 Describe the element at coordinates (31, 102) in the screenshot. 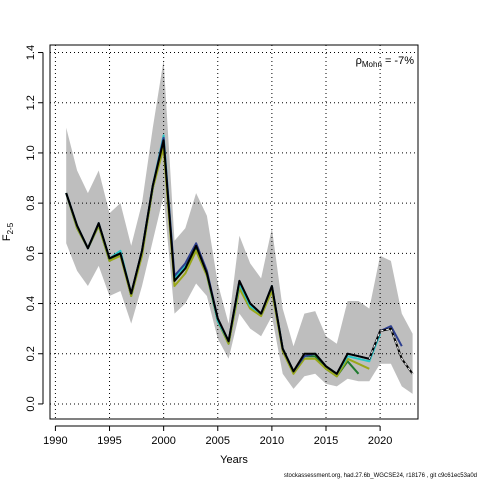

I see `y-tick-label: 1.2` at that location.